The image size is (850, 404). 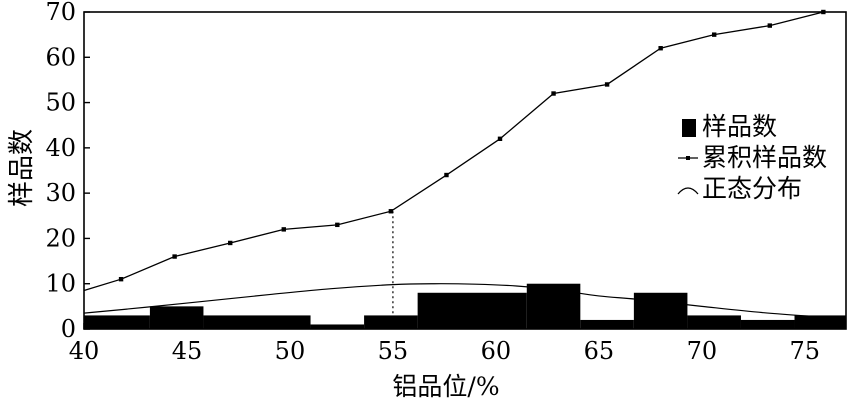 I want to click on x-tick-label: 45, so click(x=187, y=351).